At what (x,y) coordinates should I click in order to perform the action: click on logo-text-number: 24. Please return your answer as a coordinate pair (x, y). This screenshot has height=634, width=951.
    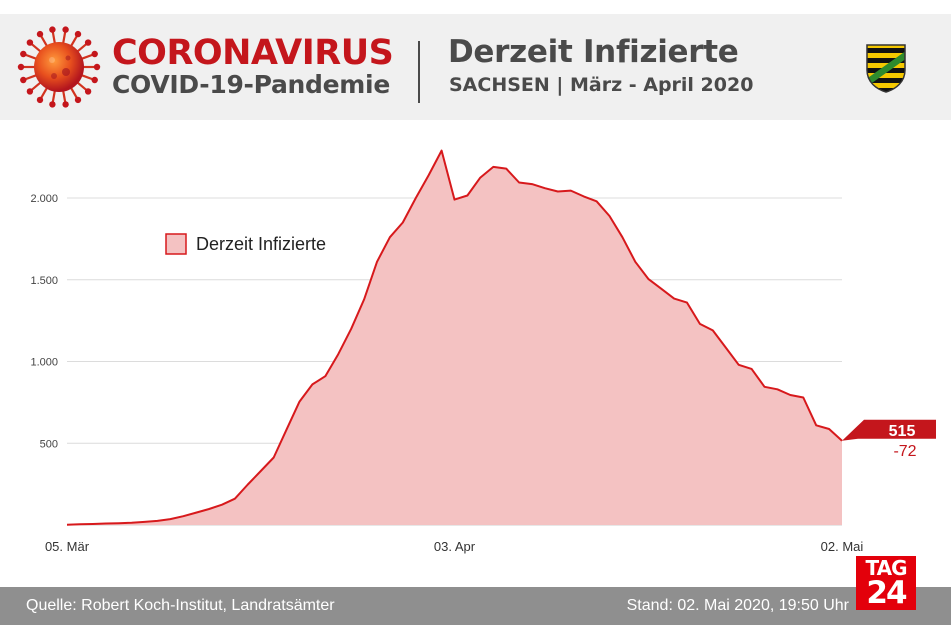
    Looking at the image, I should click on (886, 593).